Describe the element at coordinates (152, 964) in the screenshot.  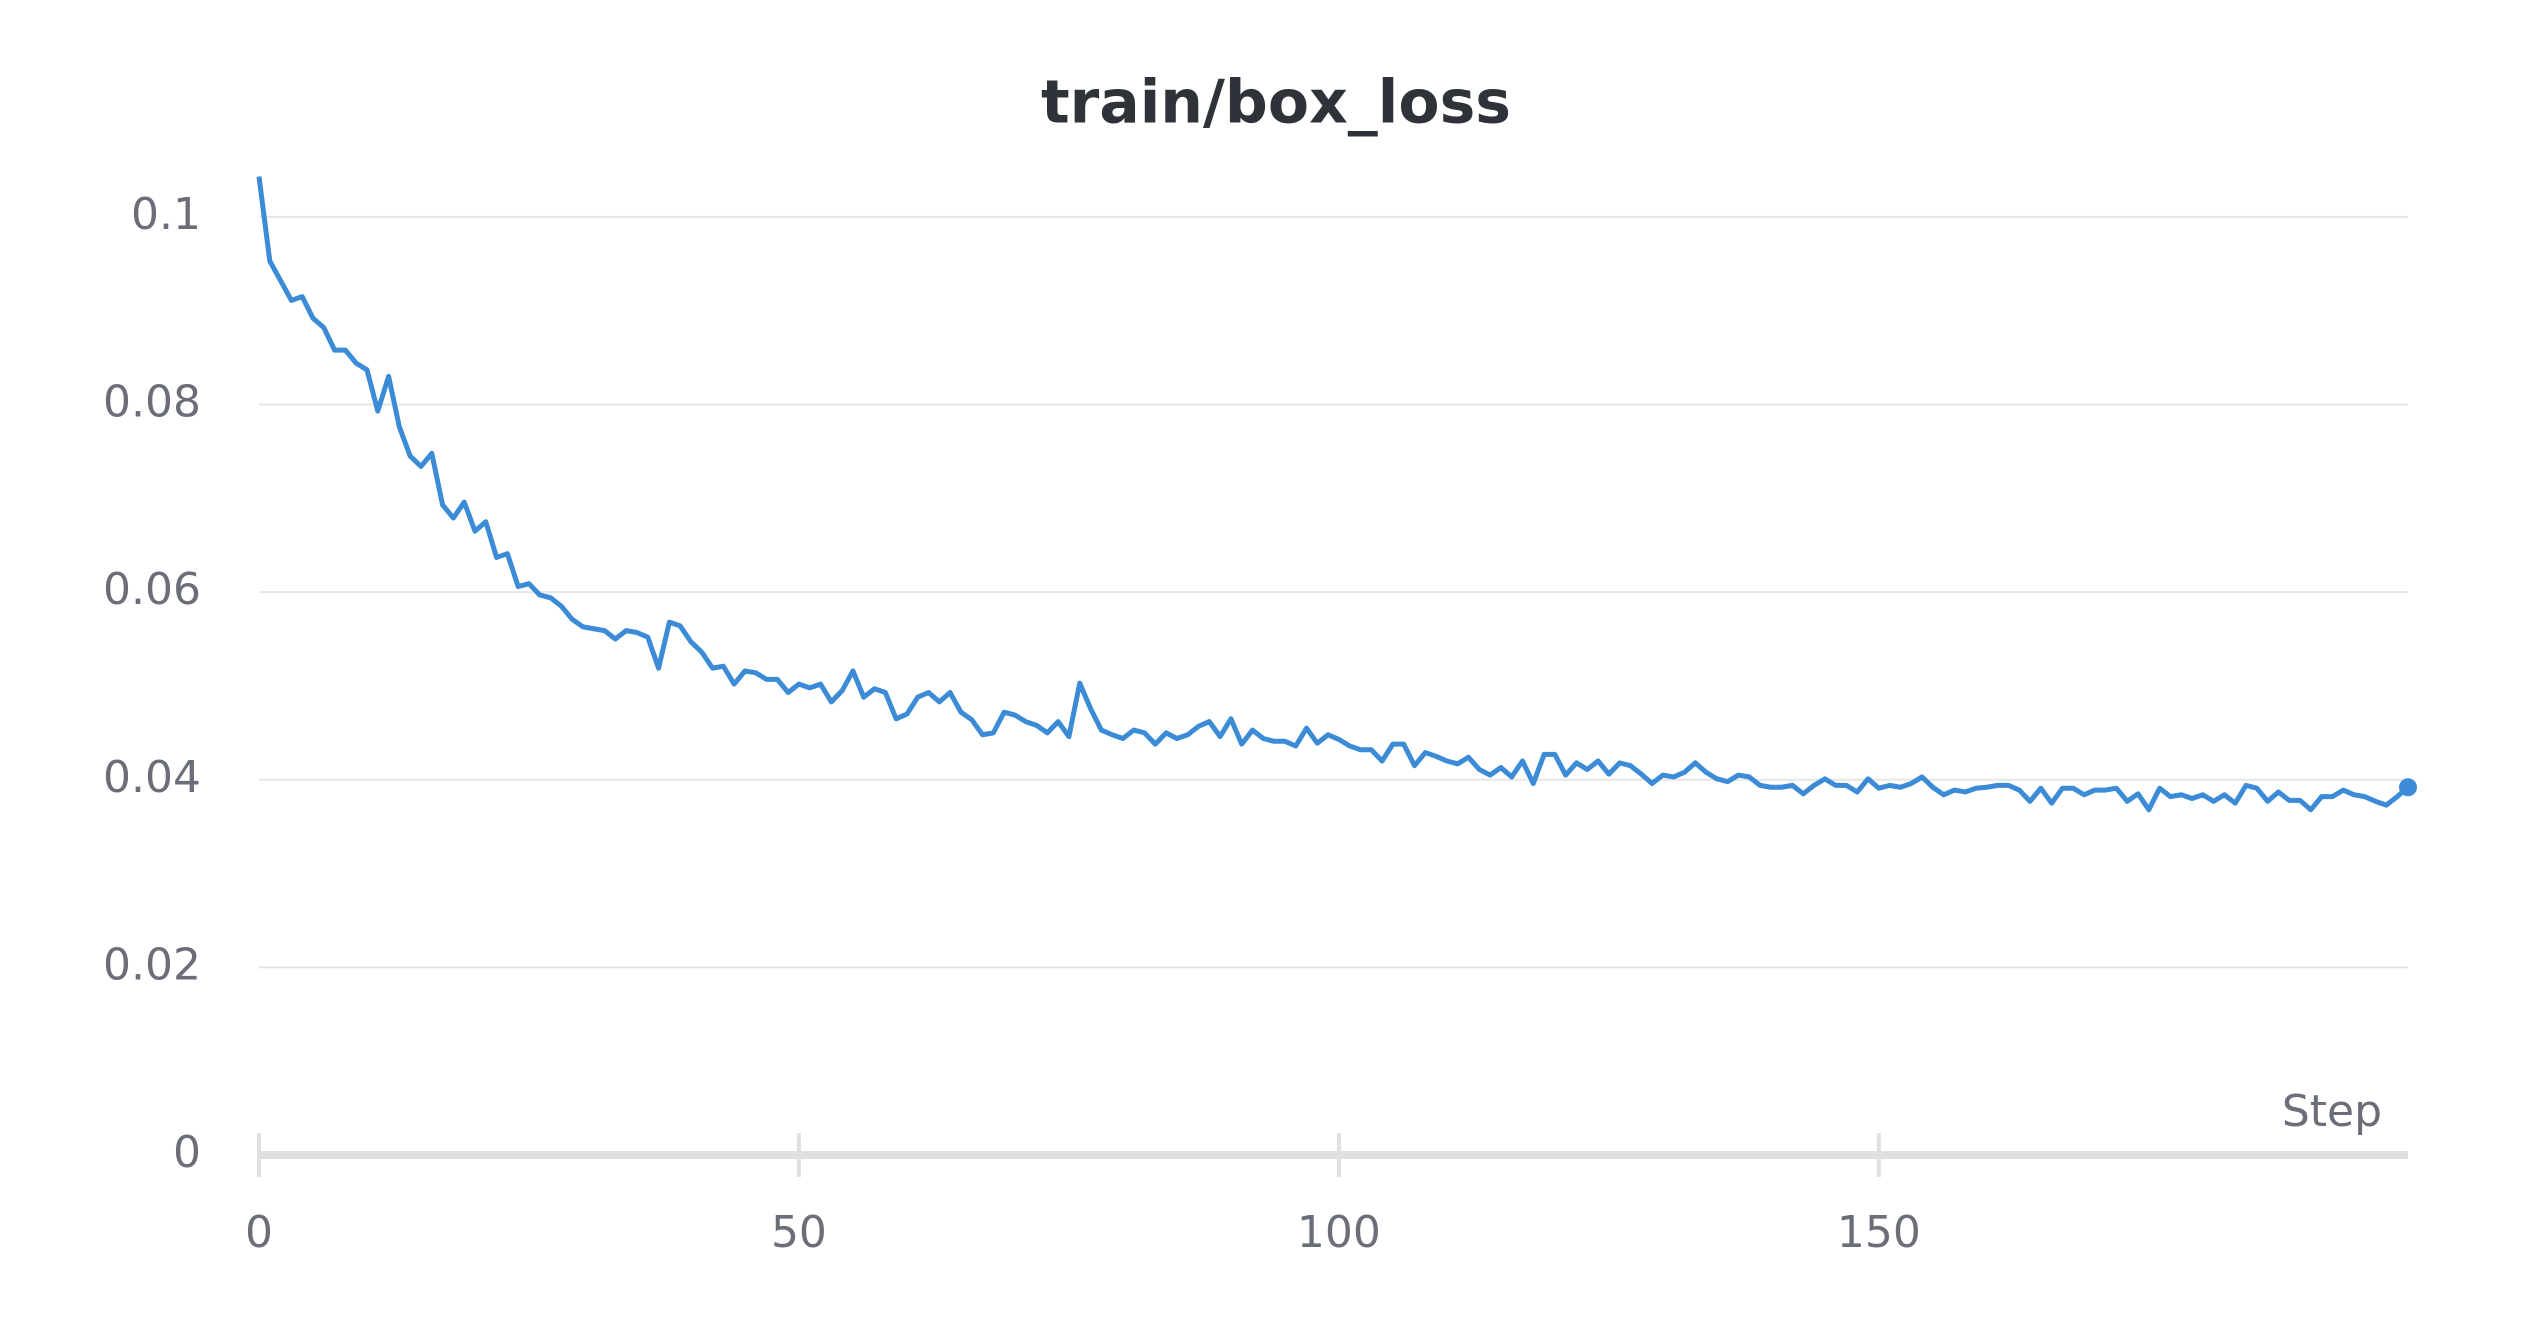
I see `y-tick-label: 0.02` at that location.